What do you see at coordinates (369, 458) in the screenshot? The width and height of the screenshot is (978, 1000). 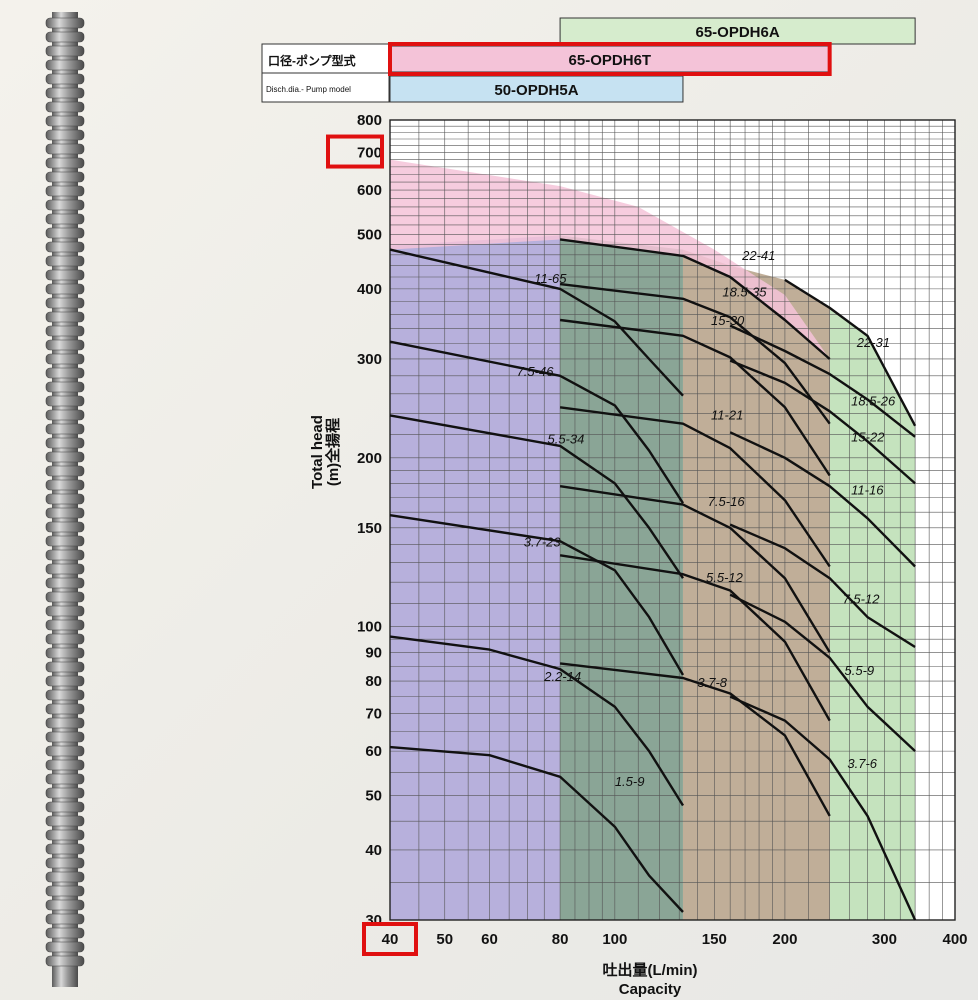 I see `y-tick-200: 200` at bounding box center [369, 458].